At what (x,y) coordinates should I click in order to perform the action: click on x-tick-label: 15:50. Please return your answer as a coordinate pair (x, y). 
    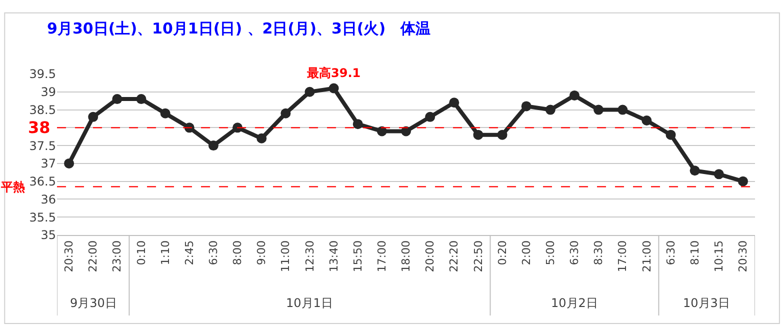
    Looking at the image, I should click on (357, 256).